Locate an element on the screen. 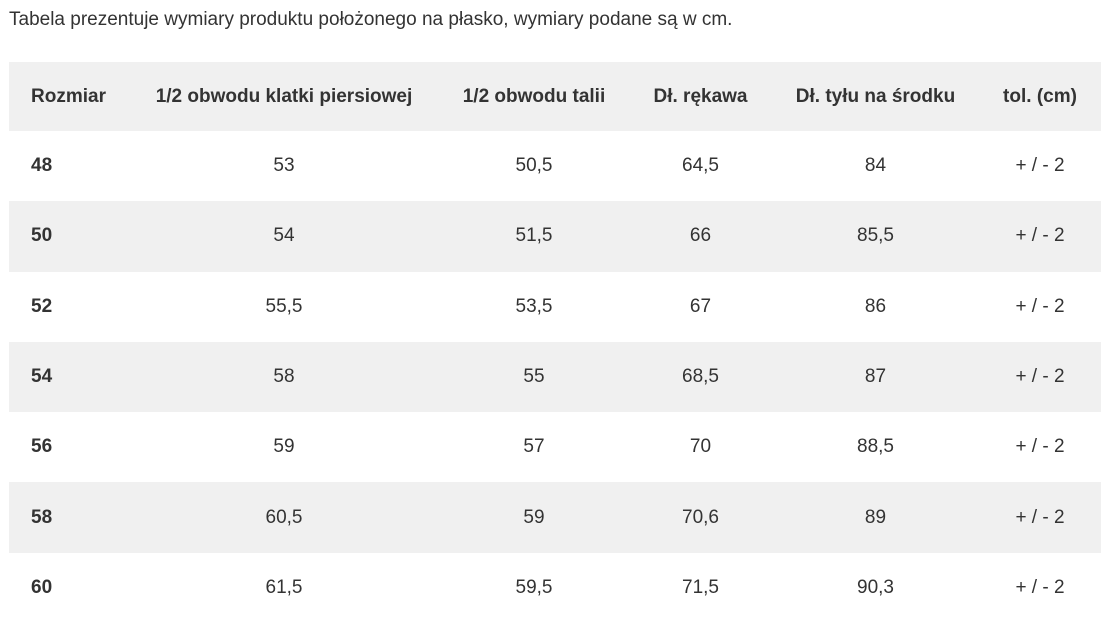  header-half-chest: 1/2 obwodu klatki piersiowej is located at coordinates (284, 96).